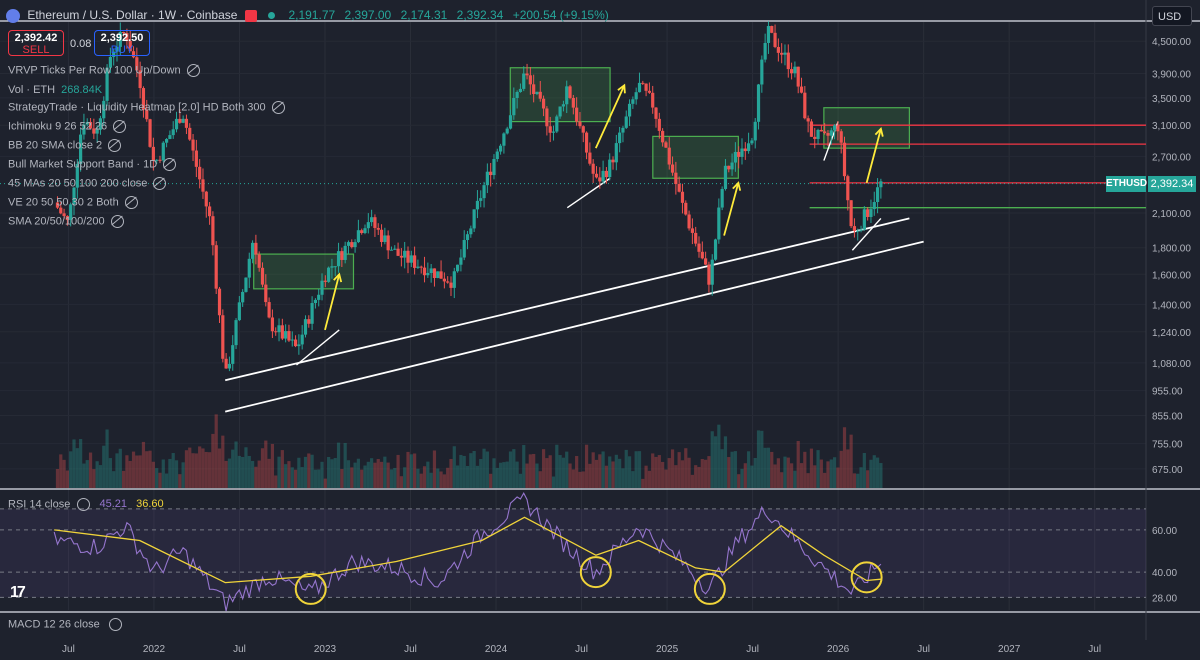 The height and width of the screenshot is (660, 1200). Describe the element at coordinates (54, 624) in the screenshot. I see `macd-label: MACD 12 26 close` at that location.